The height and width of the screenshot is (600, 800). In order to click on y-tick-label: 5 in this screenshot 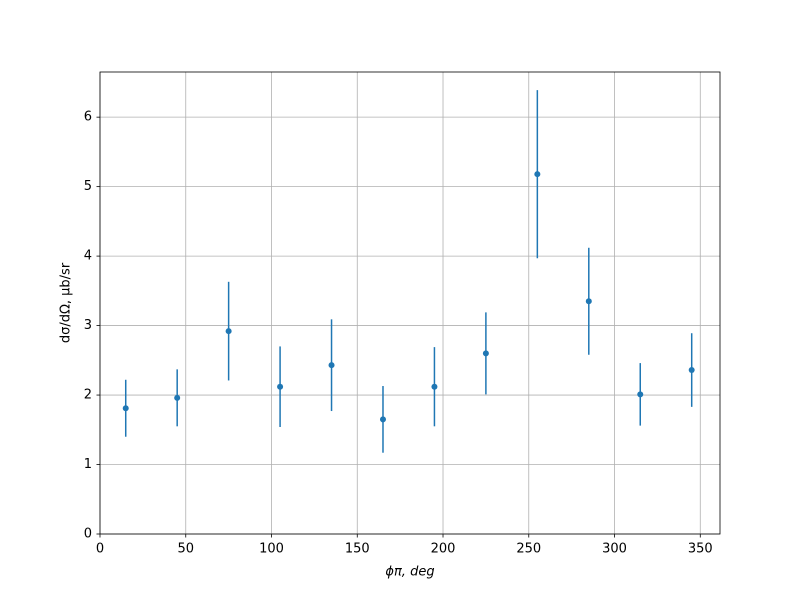, I will do `click(88, 186)`.